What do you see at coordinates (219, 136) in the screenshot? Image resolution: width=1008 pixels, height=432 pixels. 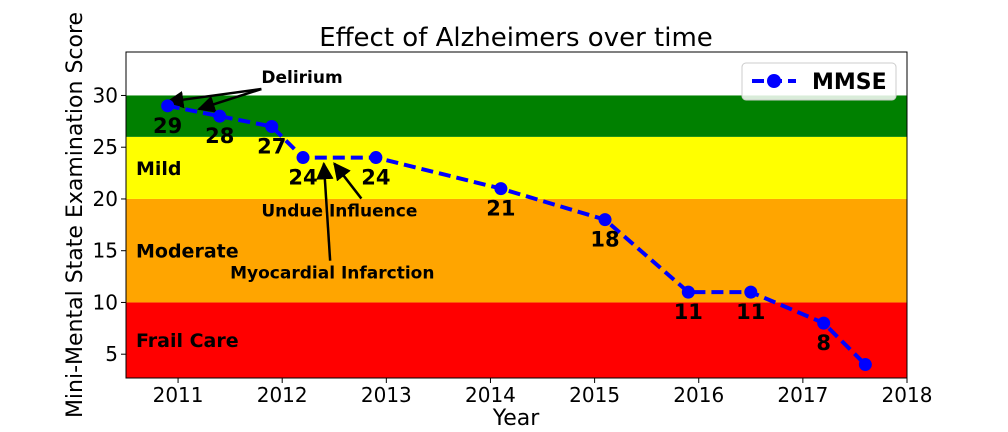 I see `data-label-1: 28` at bounding box center [219, 136].